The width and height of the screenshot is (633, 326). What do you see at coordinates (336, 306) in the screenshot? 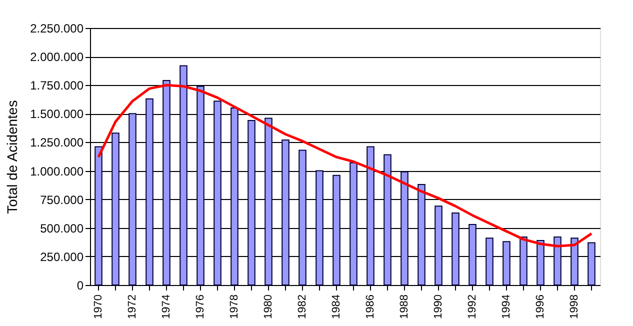
I see `x-tick-label: 1984` at bounding box center [336, 306].